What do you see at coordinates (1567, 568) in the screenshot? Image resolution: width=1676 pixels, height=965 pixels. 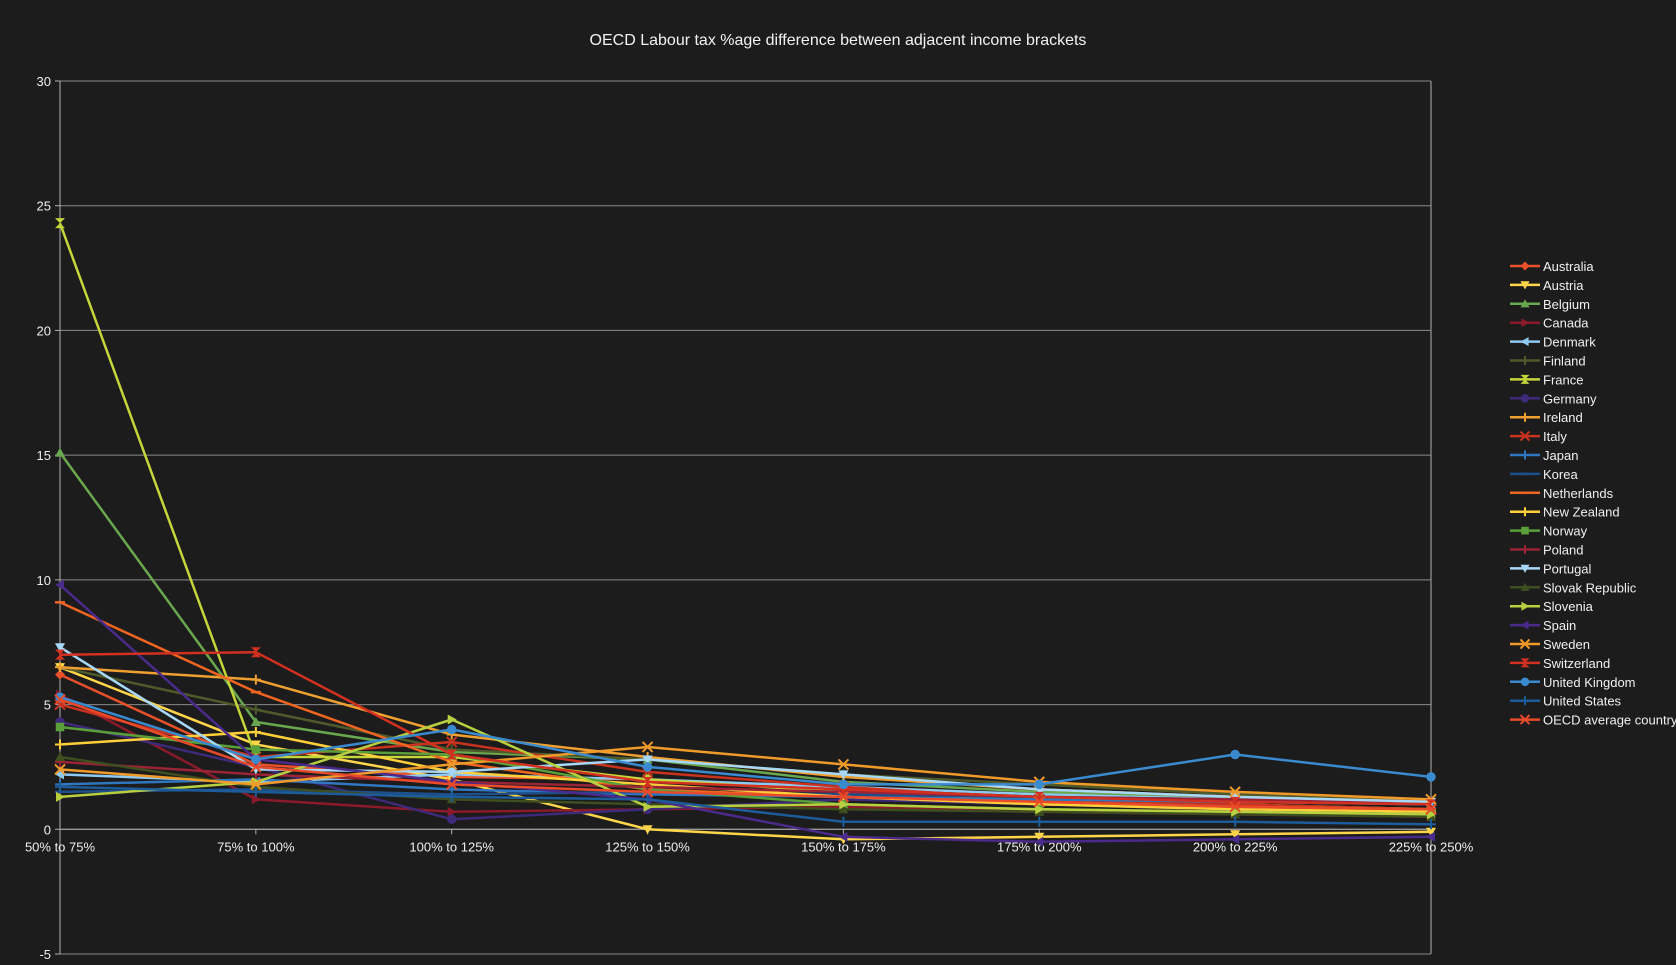 I see `legend-label: Portugal` at bounding box center [1567, 568].